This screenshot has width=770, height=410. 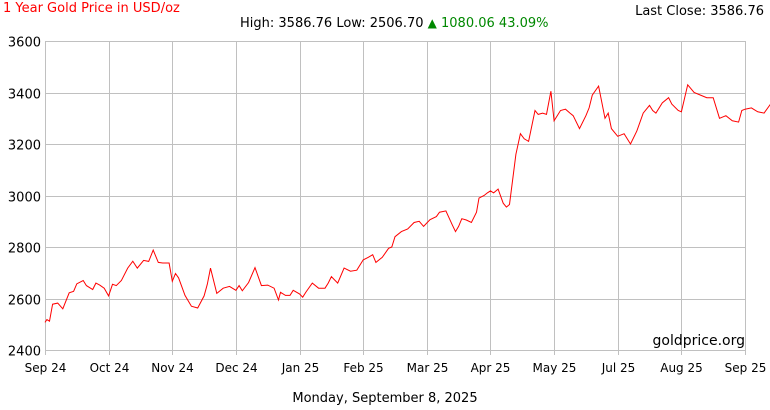 What do you see at coordinates (257, 23) in the screenshot?
I see `high-label: High:` at bounding box center [257, 23].